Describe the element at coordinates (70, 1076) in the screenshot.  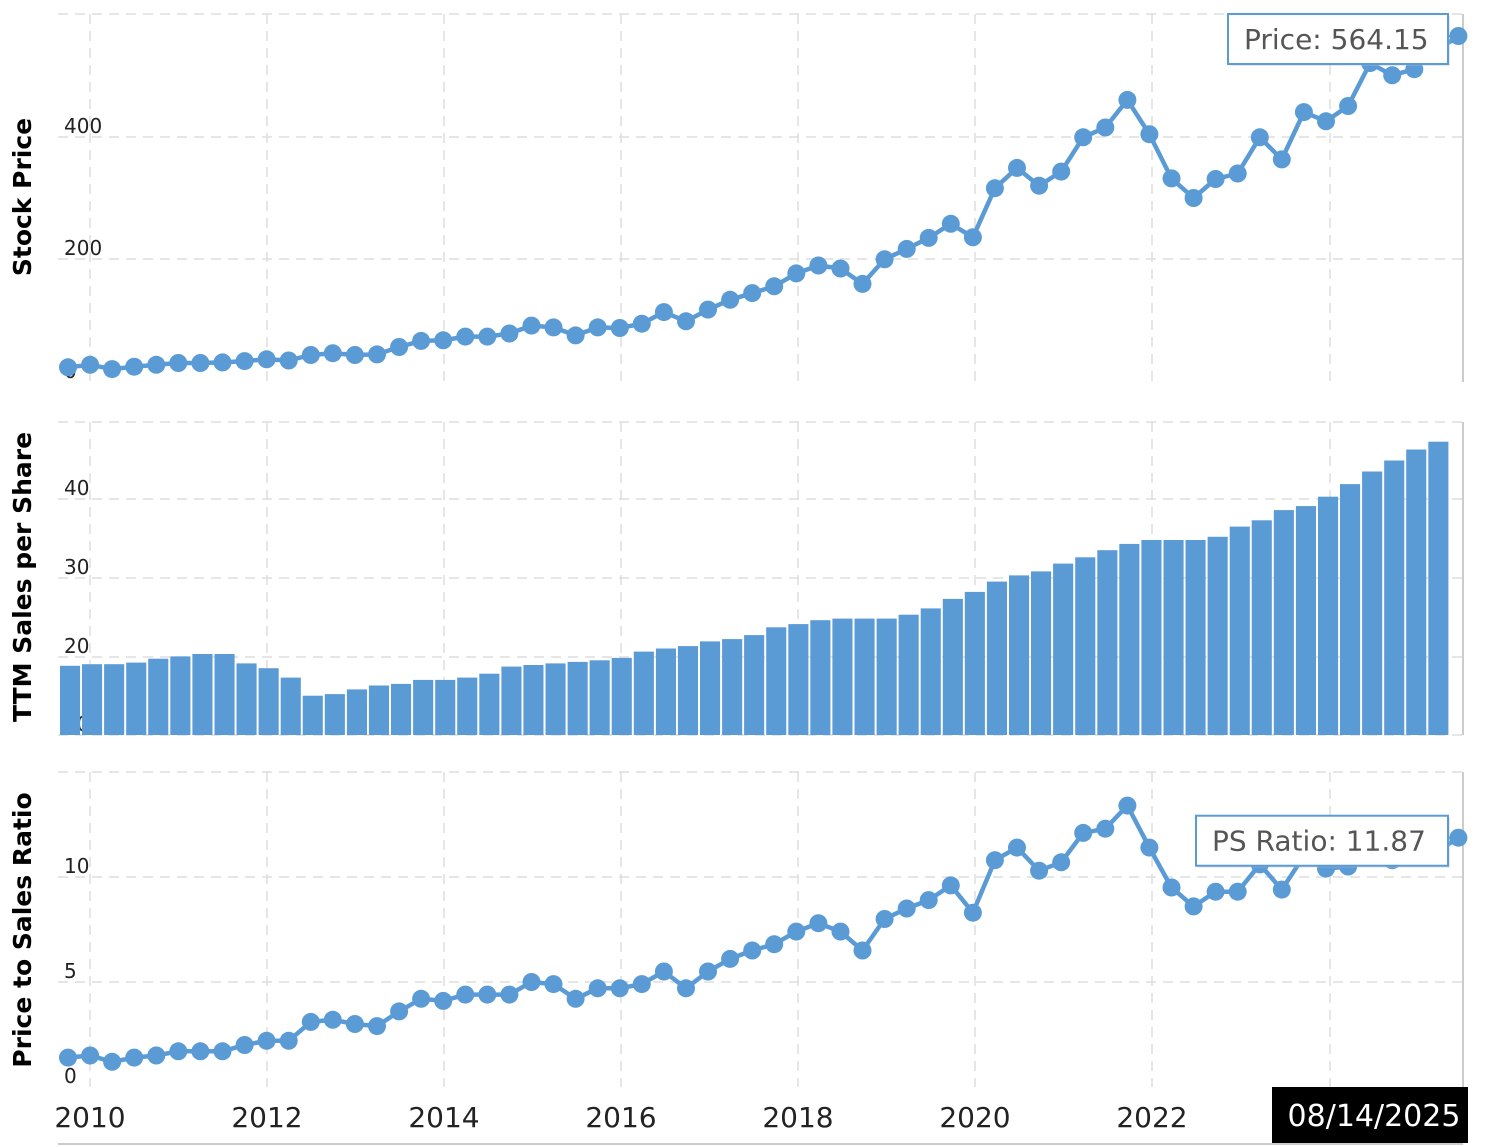
I see `y-tick-label: 0` at that location.